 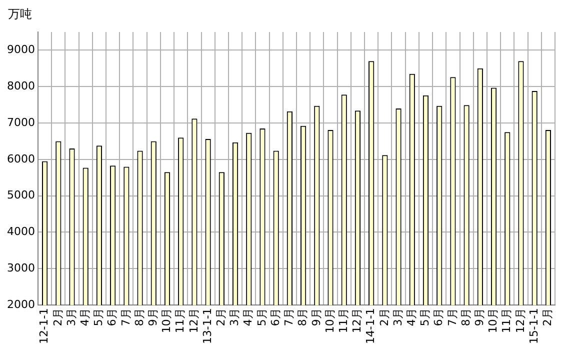 What do you see at coordinates (207, 326) in the screenshot?
I see `x-tick-label: 13-1-1` at bounding box center [207, 326].